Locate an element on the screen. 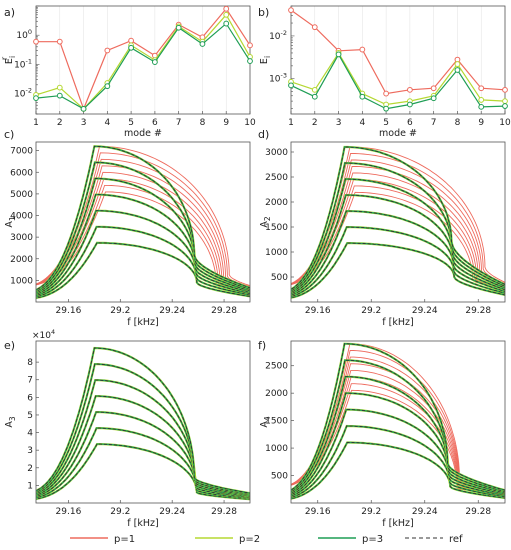 This screenshot has height=550, width=511. y-tick-label: 5000 is located at coordinates (21, 195).